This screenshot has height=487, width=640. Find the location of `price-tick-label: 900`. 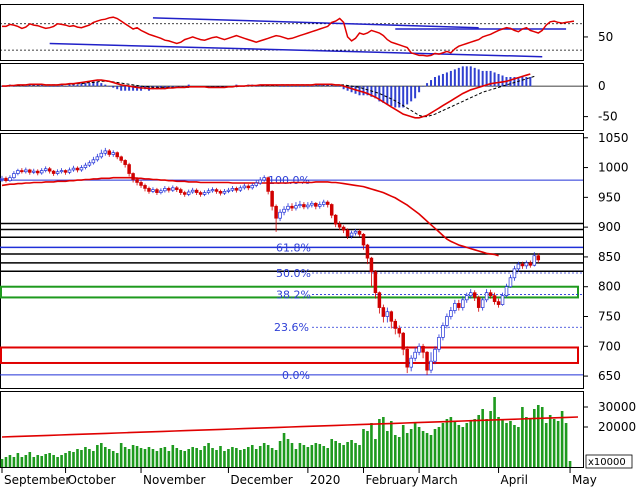

price-tick-label: 900 is located at coordinates (609, 227).